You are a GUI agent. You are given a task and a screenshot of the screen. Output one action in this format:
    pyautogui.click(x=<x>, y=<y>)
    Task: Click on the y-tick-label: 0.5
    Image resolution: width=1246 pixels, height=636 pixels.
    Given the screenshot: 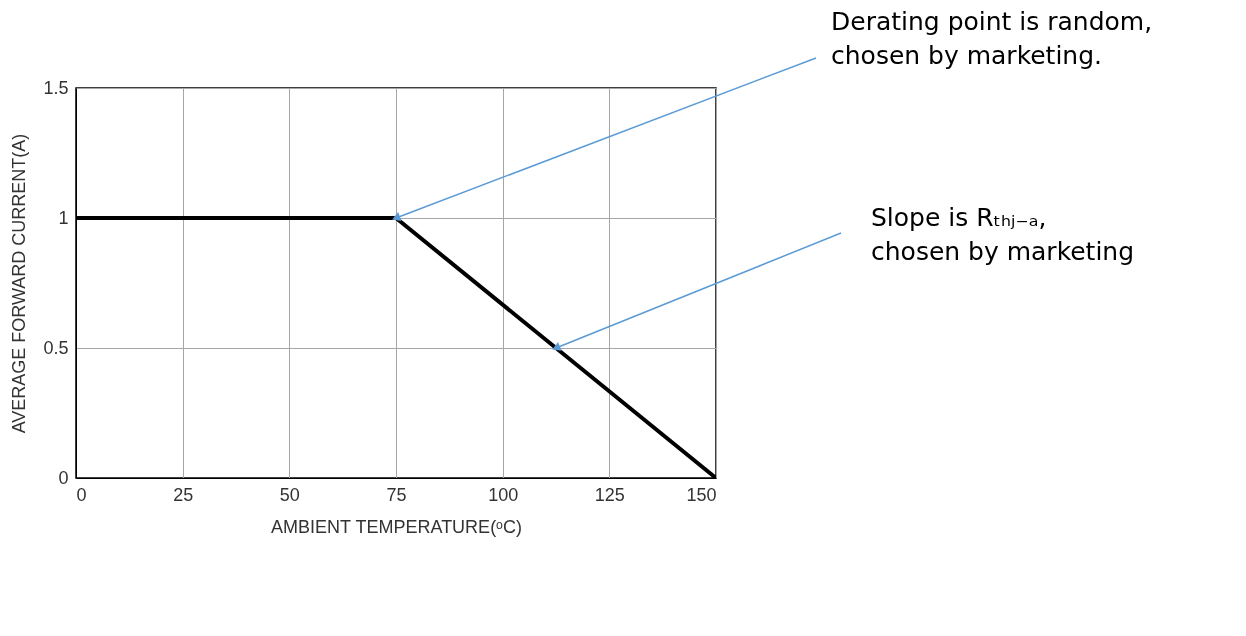 What is the action you would take?
    pyautogui.click(x=56, y=347)
    